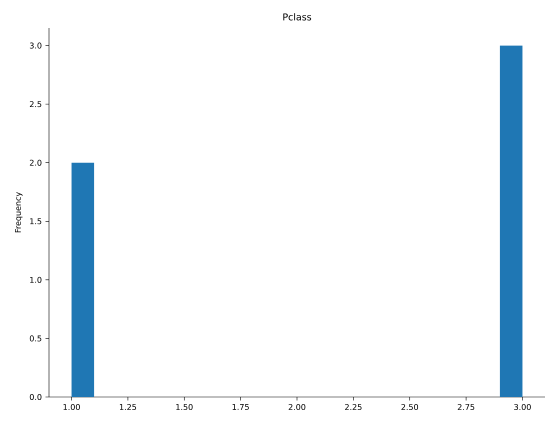  I want to click on chart-title: Pclass, so click(297, 17).